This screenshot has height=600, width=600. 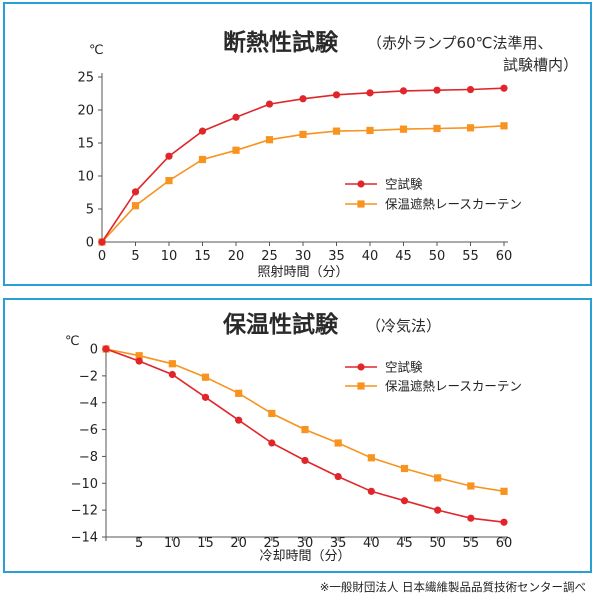 What do you see at coordinates (85, 111) in the screenshot?
I see `y-tick-label: 20` at bounding box center [85, 111].